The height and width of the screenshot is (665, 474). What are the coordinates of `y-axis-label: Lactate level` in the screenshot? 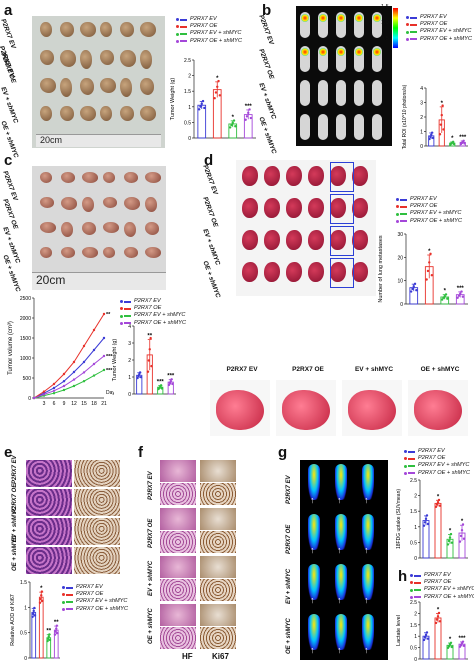 It's located at (399, 630).